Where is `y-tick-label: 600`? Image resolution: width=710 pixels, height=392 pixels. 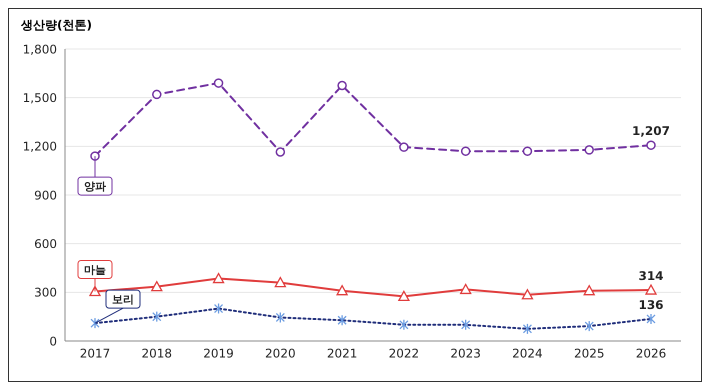
y-tick-label: 600 is located at coordinates (45, 243).